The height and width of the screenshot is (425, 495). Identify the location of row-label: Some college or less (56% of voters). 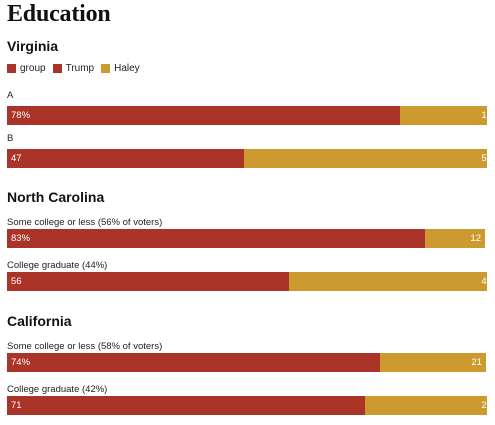
(85, 222).